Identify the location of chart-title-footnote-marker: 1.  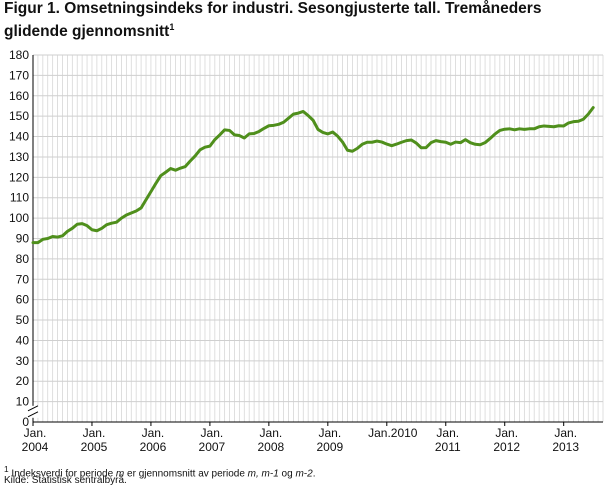
(172, 27).